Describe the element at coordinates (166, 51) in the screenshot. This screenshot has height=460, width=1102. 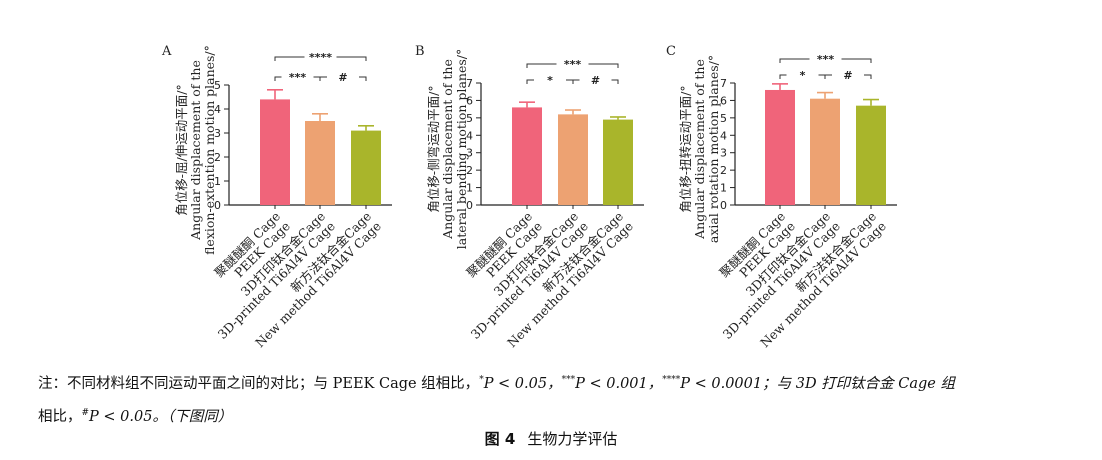
I see `panel-label: A` at that location.